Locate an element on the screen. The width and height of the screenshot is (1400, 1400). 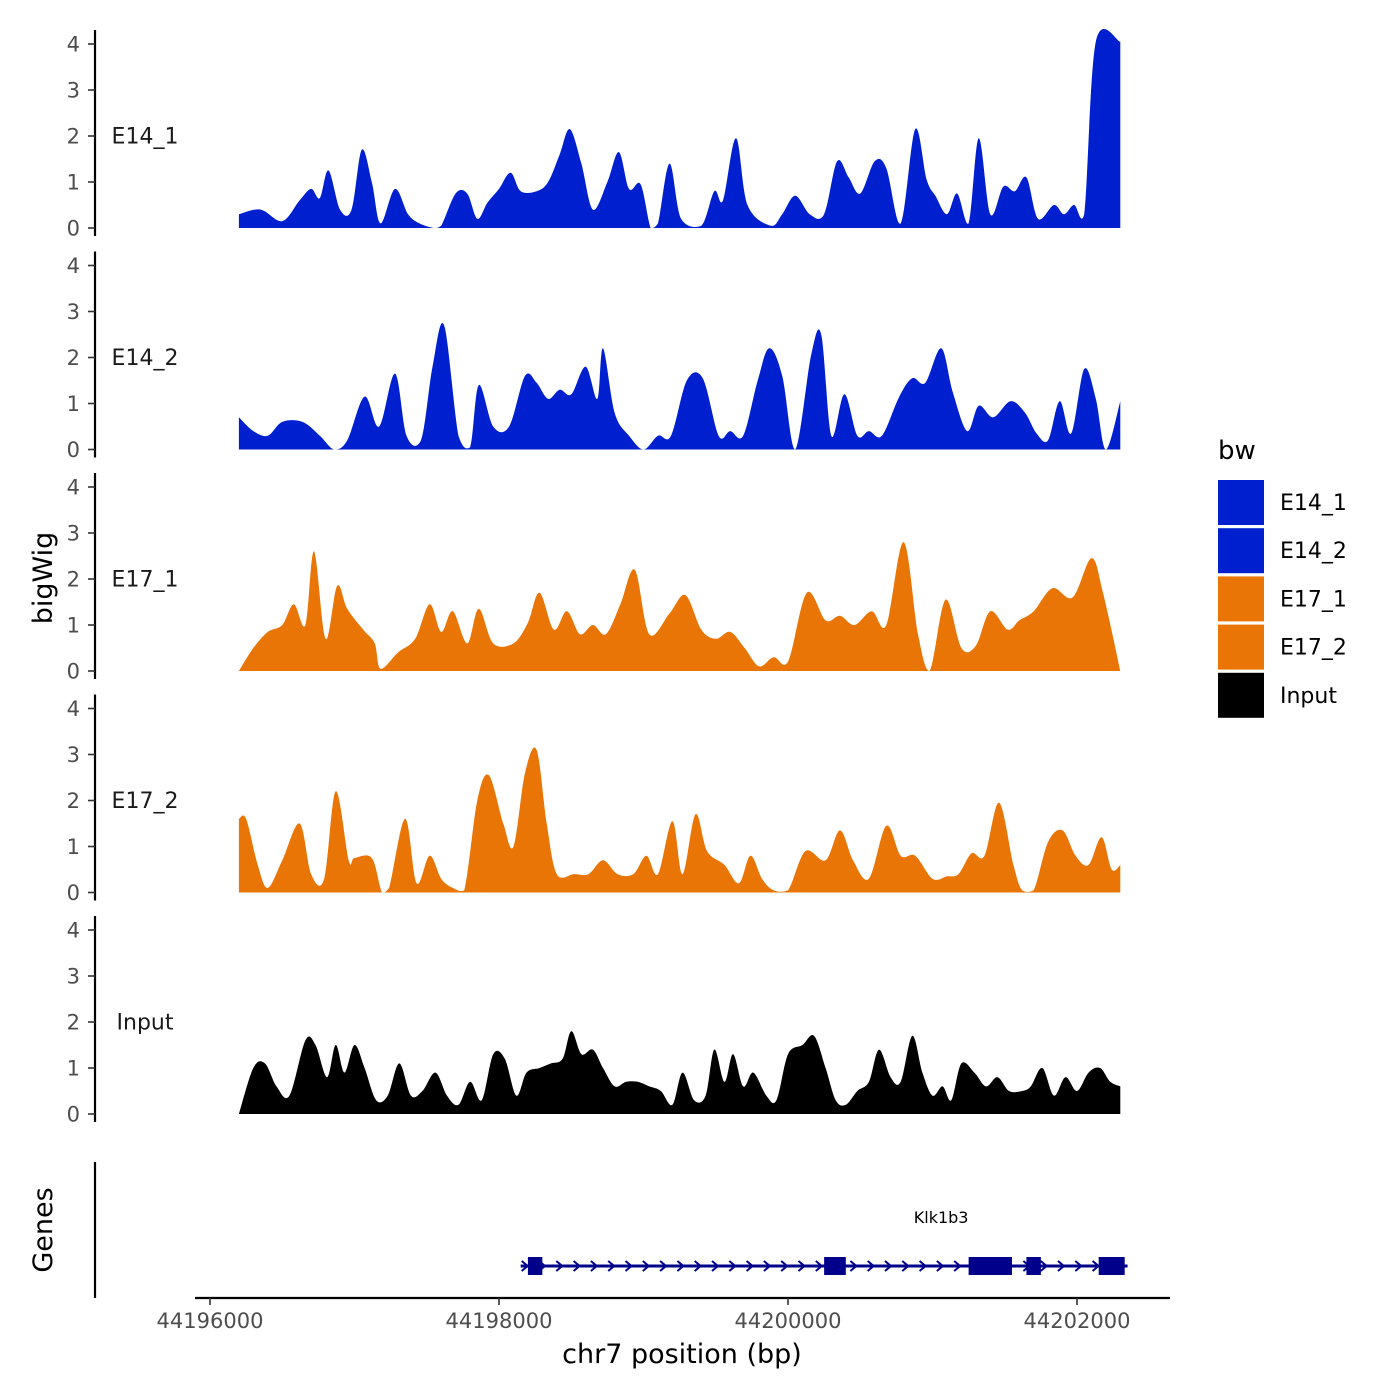
track-E14_2: 0 1 2 3 4 E14_2 is located at coordinates (594, 356).